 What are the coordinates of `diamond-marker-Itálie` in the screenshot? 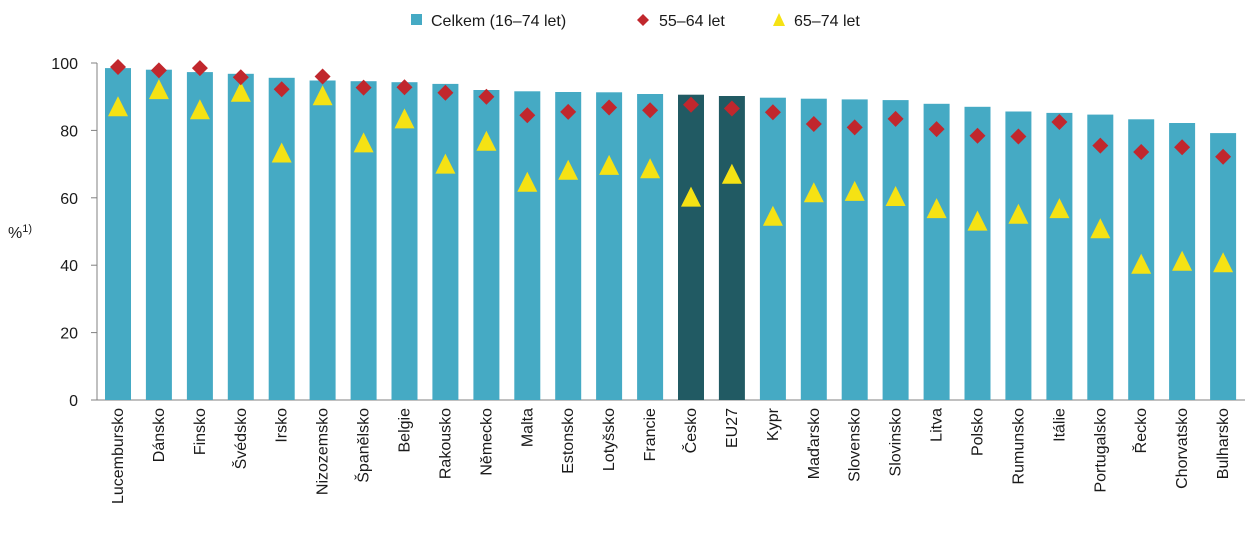 It's located at (1059, 122).